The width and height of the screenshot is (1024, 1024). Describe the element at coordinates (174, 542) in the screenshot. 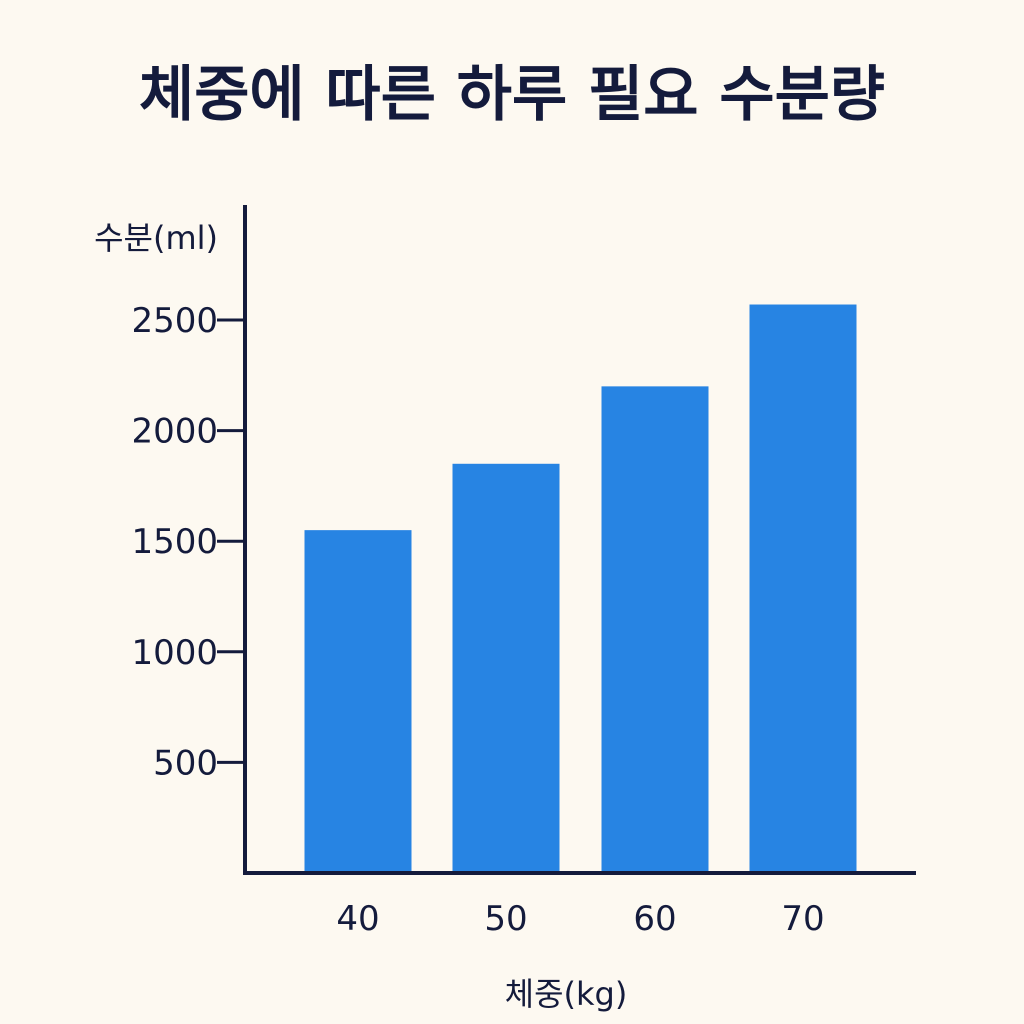

I see `y-tick-label: 1500` at that location.